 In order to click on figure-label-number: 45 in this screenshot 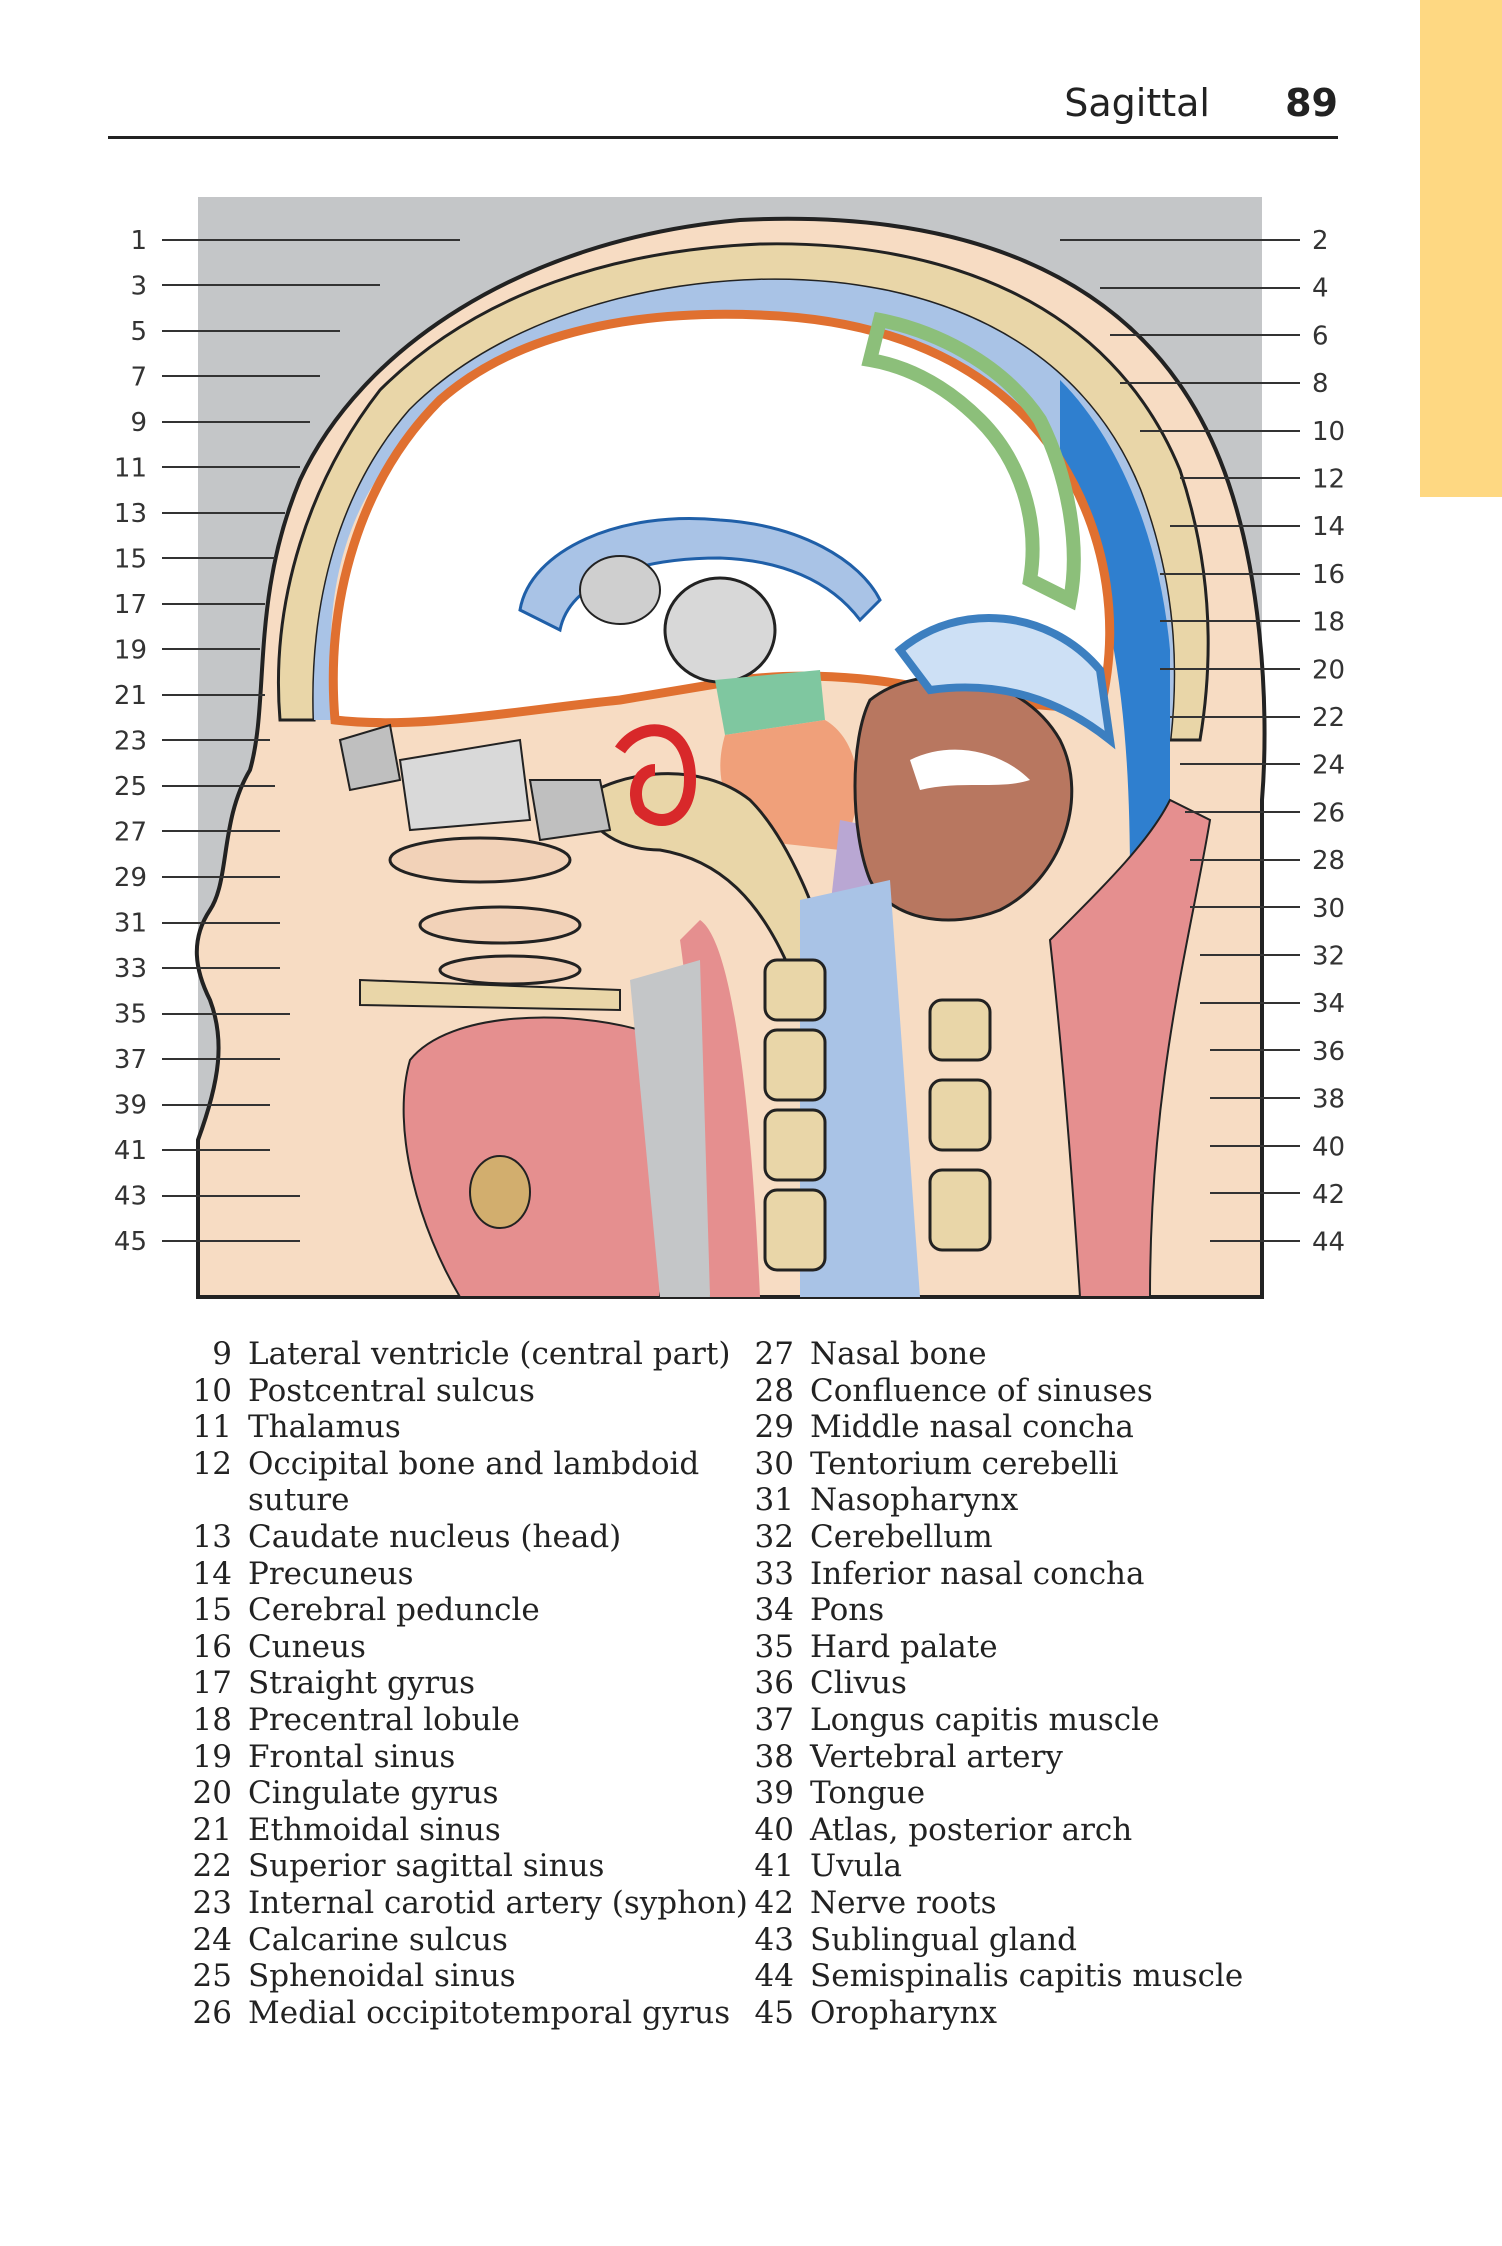, I will do `click(130, 1242)`.